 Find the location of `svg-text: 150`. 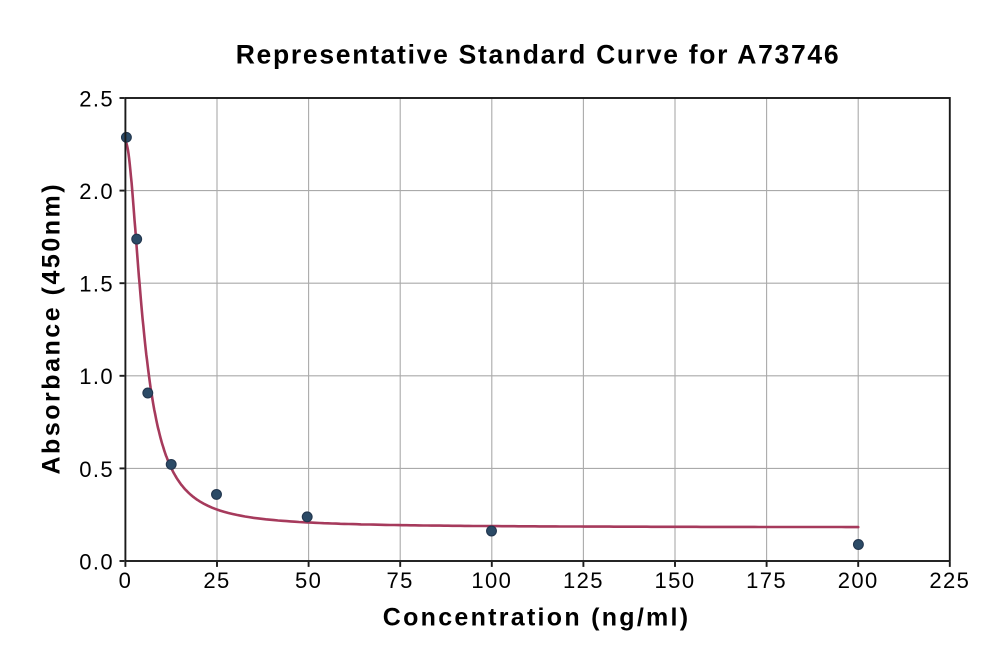

svg-text: 150 is located at coordinates (675, 580).